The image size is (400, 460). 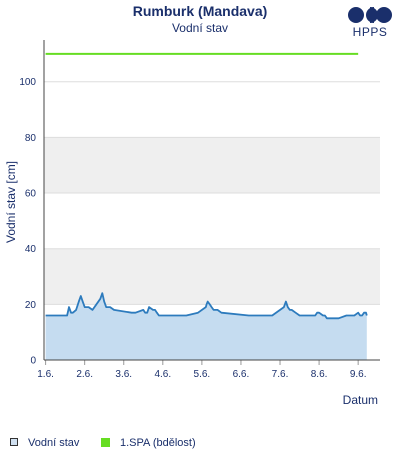 What do you see at coordinates (319, 374) in the screenshot?
I see `x-tick-label: 8.6.` at bounding box center [319, 374].